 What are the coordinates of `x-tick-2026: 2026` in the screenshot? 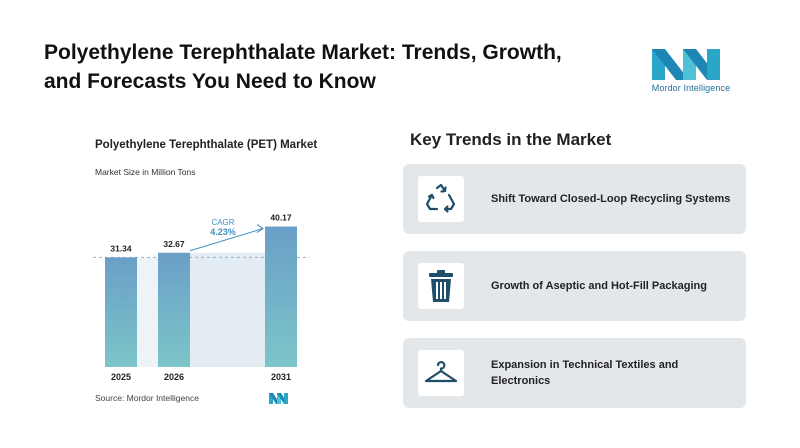 It's located at (174, 377).